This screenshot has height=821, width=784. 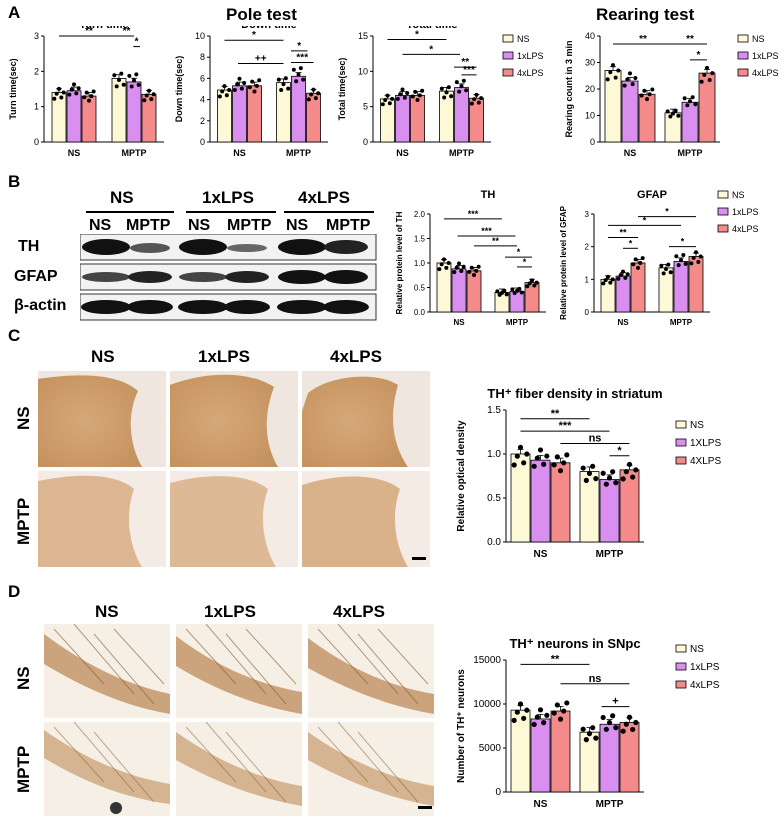 I want to click on legend-label-fiber-2: 4XLPS, so click(x=705, y=461).